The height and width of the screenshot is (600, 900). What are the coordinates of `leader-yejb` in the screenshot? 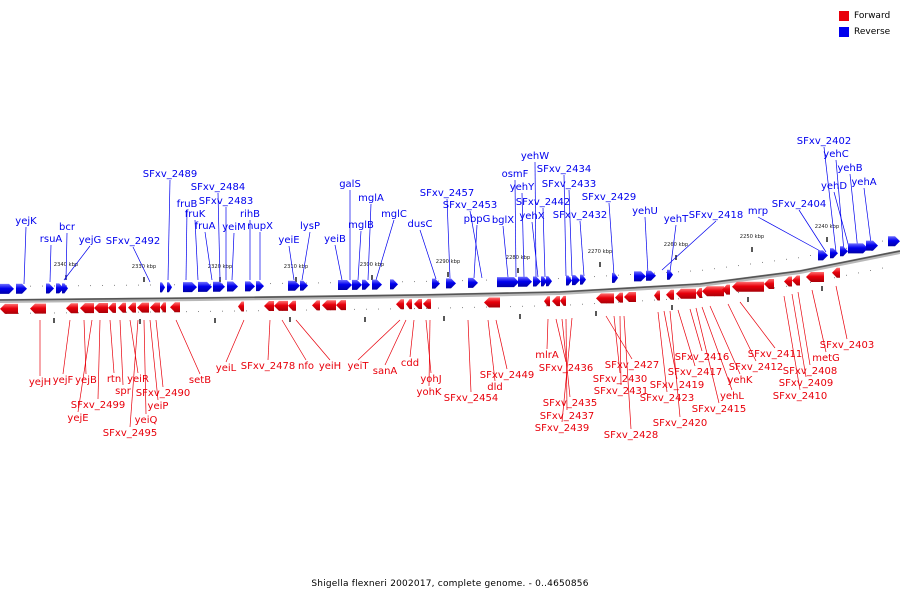 It's located at (85, 347).